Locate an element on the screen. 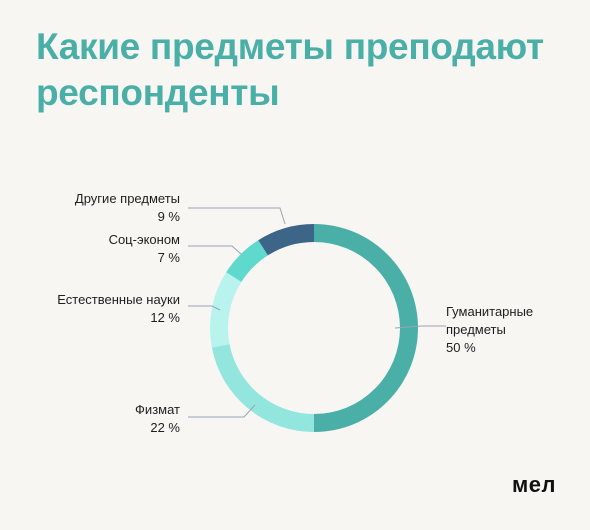 The height and width of the screenshot is (530, 590). leader-line-другие-предметы is located at coordinates (237, 216).